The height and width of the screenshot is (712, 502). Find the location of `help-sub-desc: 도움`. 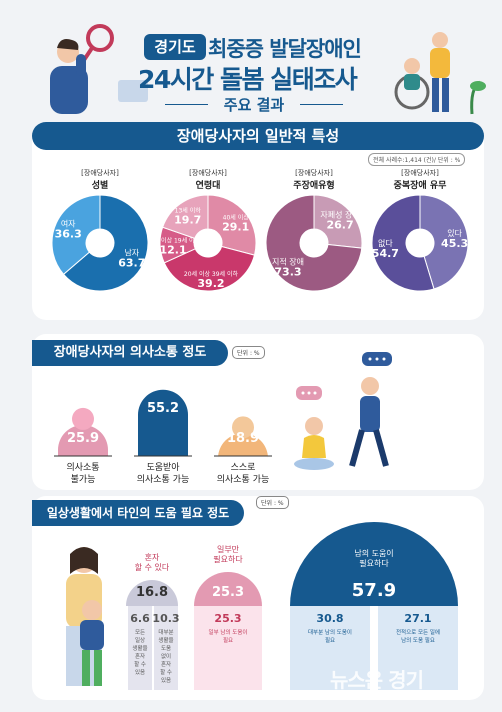

help-sub-desc: 도움 is located at coordinates (166, 648).